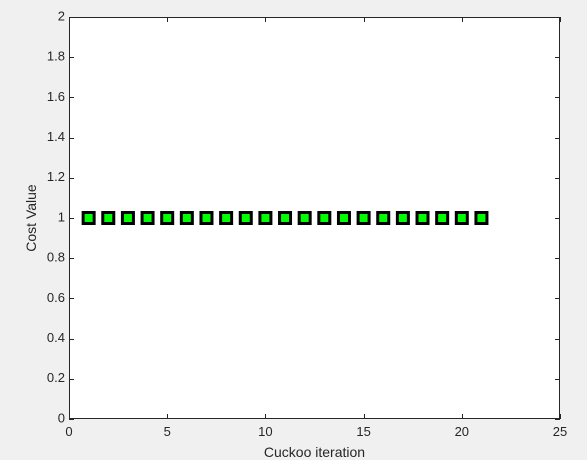 Image resolution: width=587 pixels, height=460 pixels. What do you see at coordinates (167, 431) in the screenshot?
I see `x-tick-label: 5` at bounding box center [167, 431].